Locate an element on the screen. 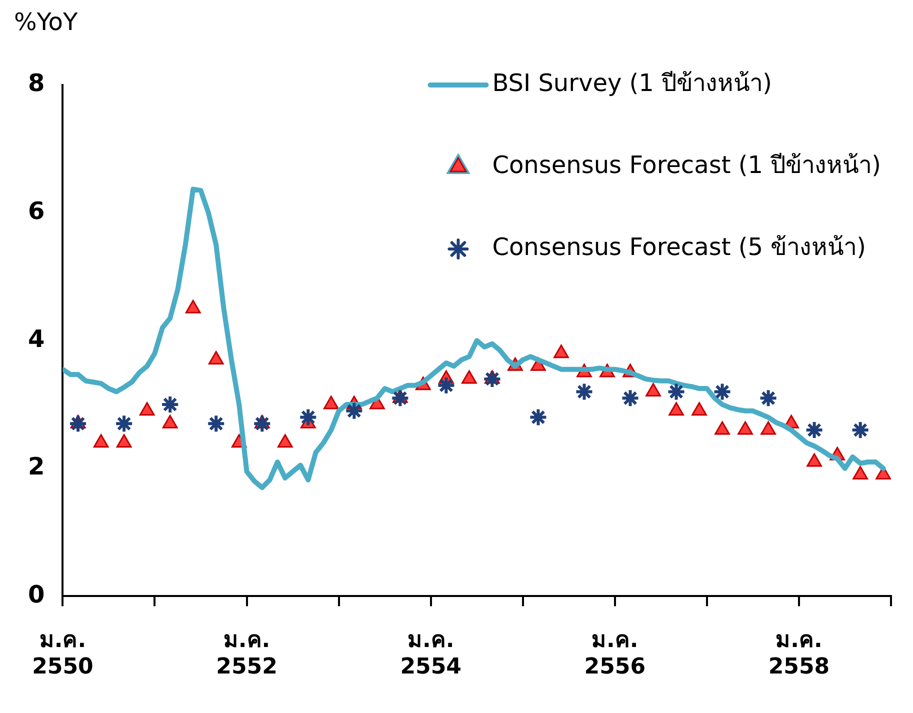 Image resolution: width=913 pixels, height=713 pixels. legend-label: Consensus Forecast (1 ปีข้างหน้า) is located at coordinates (687, 165).